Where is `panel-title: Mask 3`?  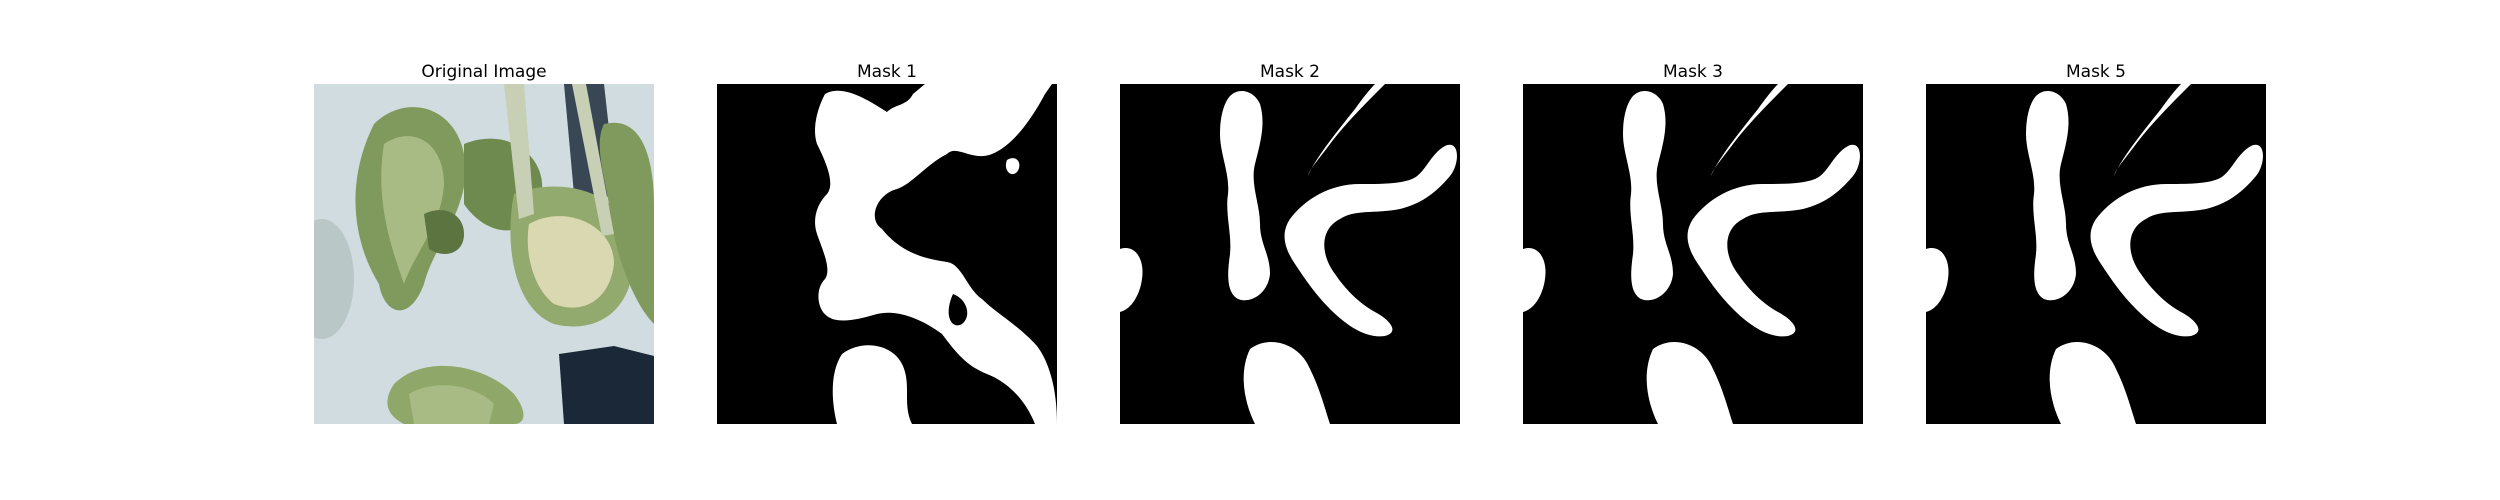
panel-title: Mask 3 is located at coordinates (1692, 72).